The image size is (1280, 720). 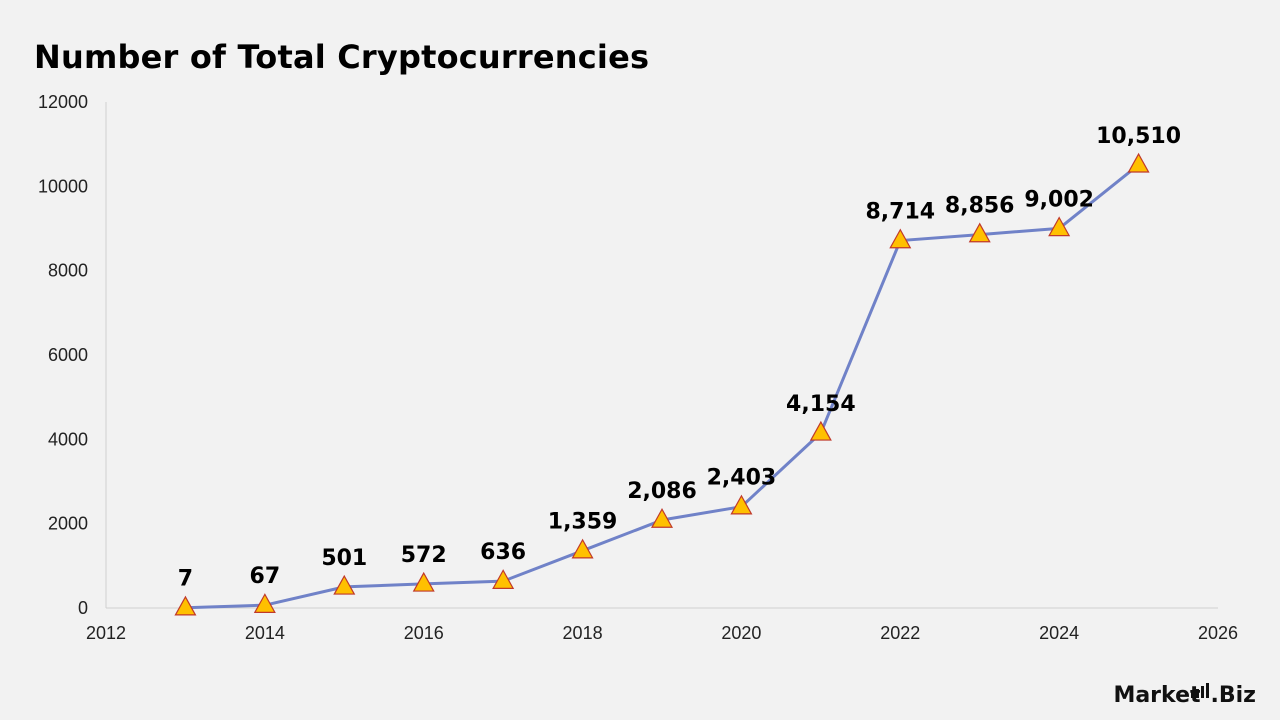 What do you see at coordinates (342, 57) in the screenshot?
I see `chart-title: Number of Total Cryptocurrencies` at bounding box center [342, 57].